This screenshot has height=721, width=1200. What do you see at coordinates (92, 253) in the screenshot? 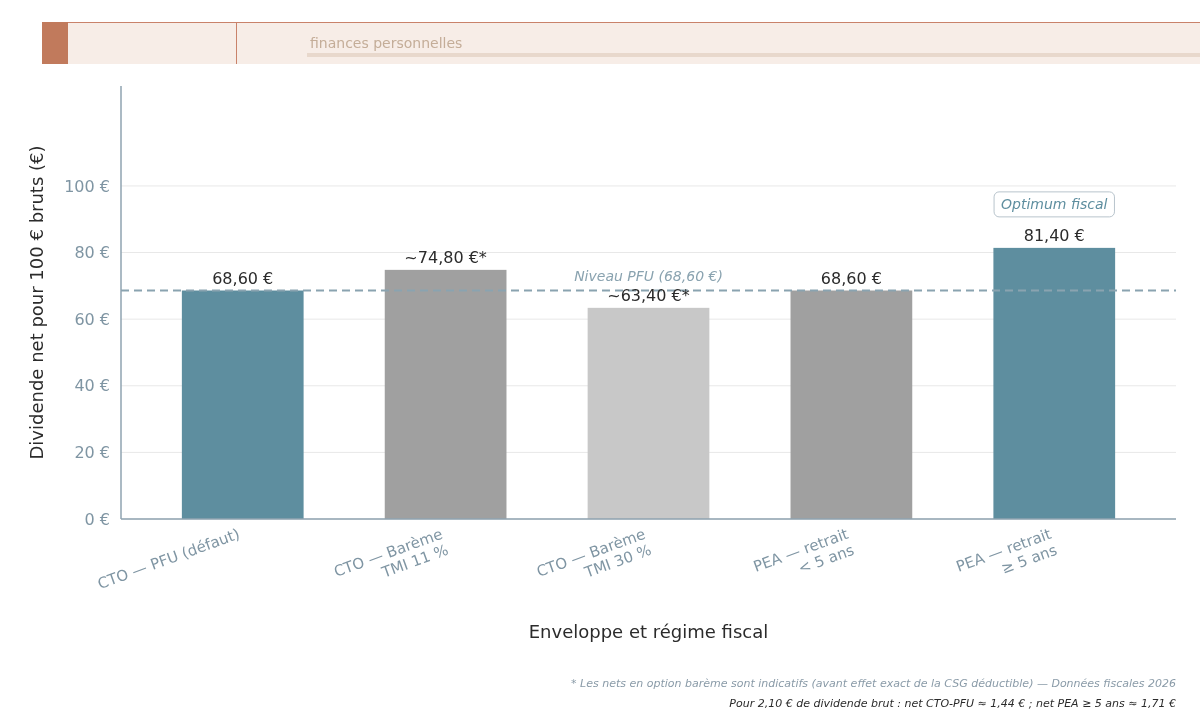
I see `y-tick-label: 80 €` at bounding box center [92, 253].